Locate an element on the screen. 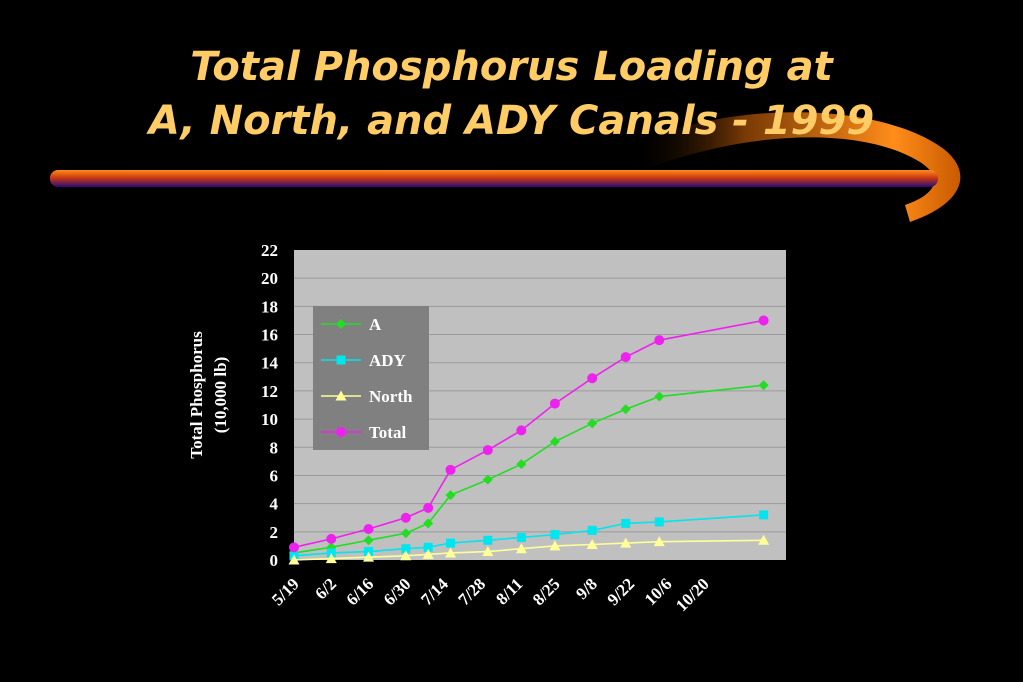  y-axis-label-line-2: (10,000 lb) is located at coordinates (220, 395).